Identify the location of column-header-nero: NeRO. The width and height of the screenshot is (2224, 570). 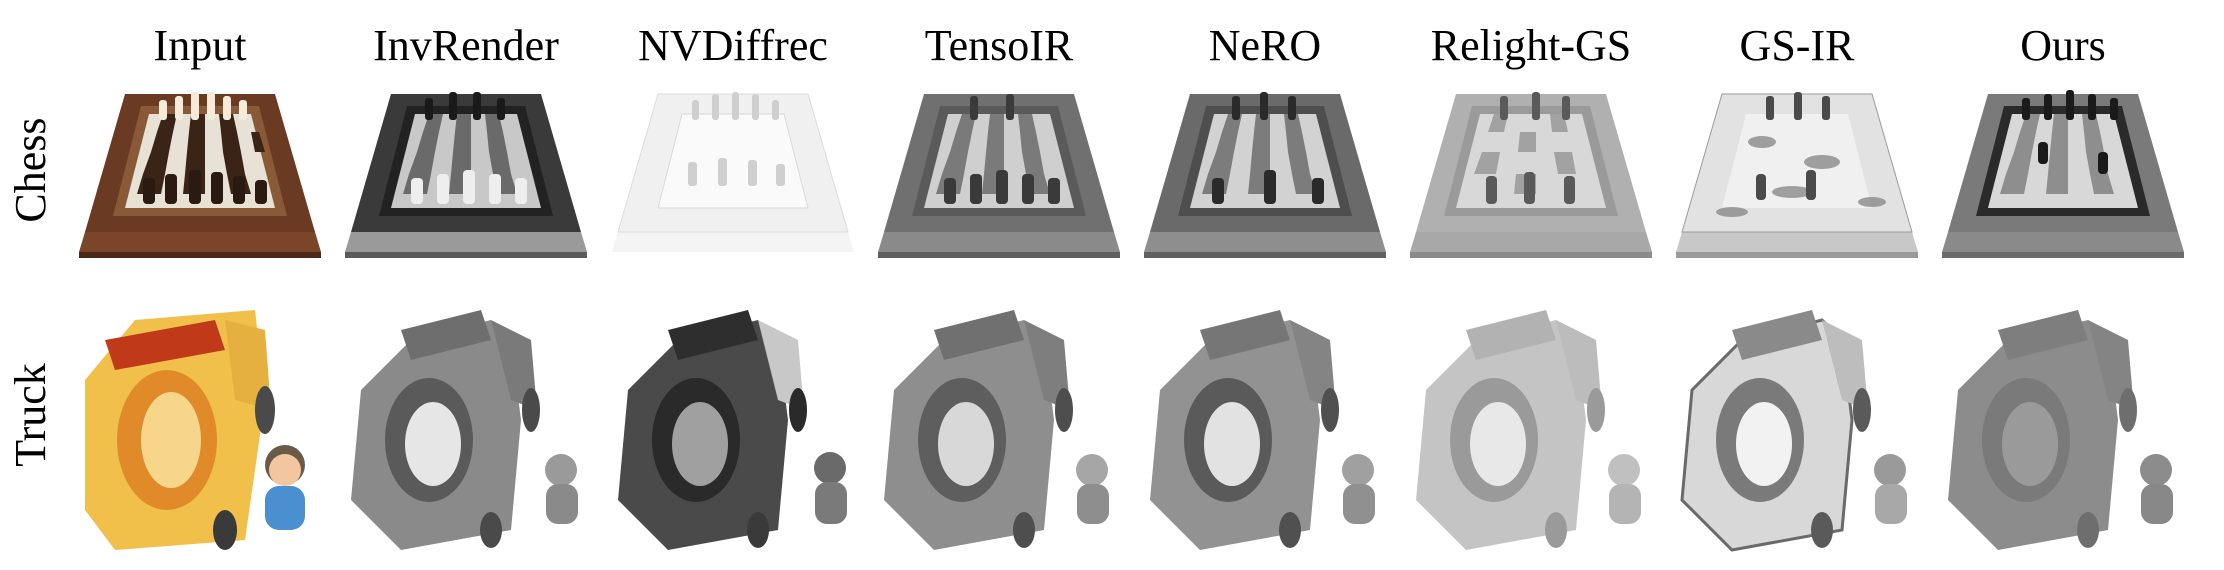
(1265, 45).